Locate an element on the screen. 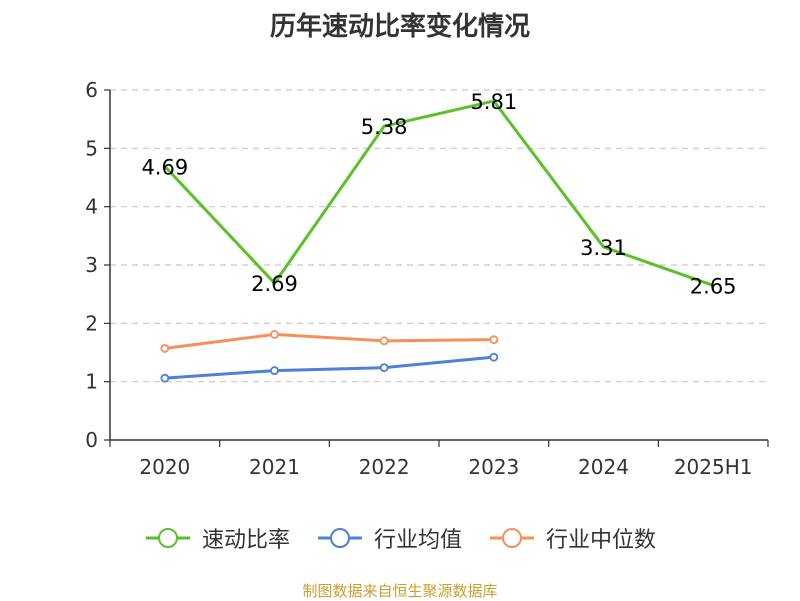  data-label: 5.38 is located at coordinates (384, 127).